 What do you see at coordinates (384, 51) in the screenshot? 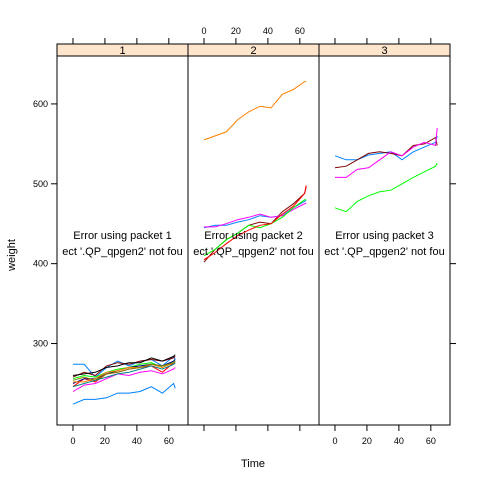
I see `strip-label-3: 3` at bounding box center [384, 51].